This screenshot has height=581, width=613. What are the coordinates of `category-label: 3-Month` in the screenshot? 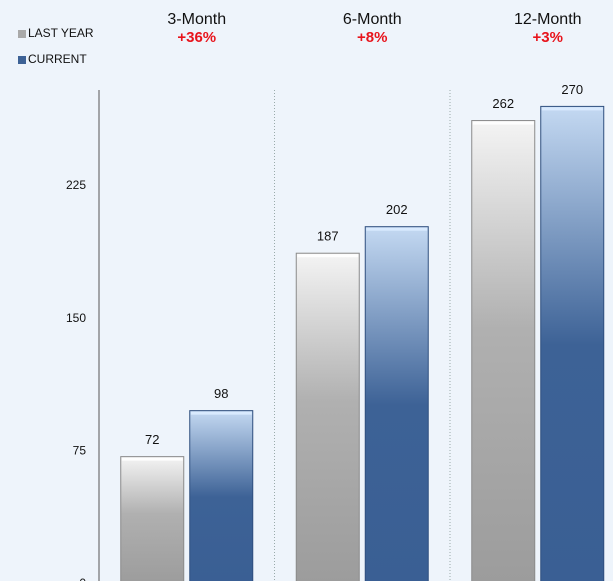 It's located at (196, 19).